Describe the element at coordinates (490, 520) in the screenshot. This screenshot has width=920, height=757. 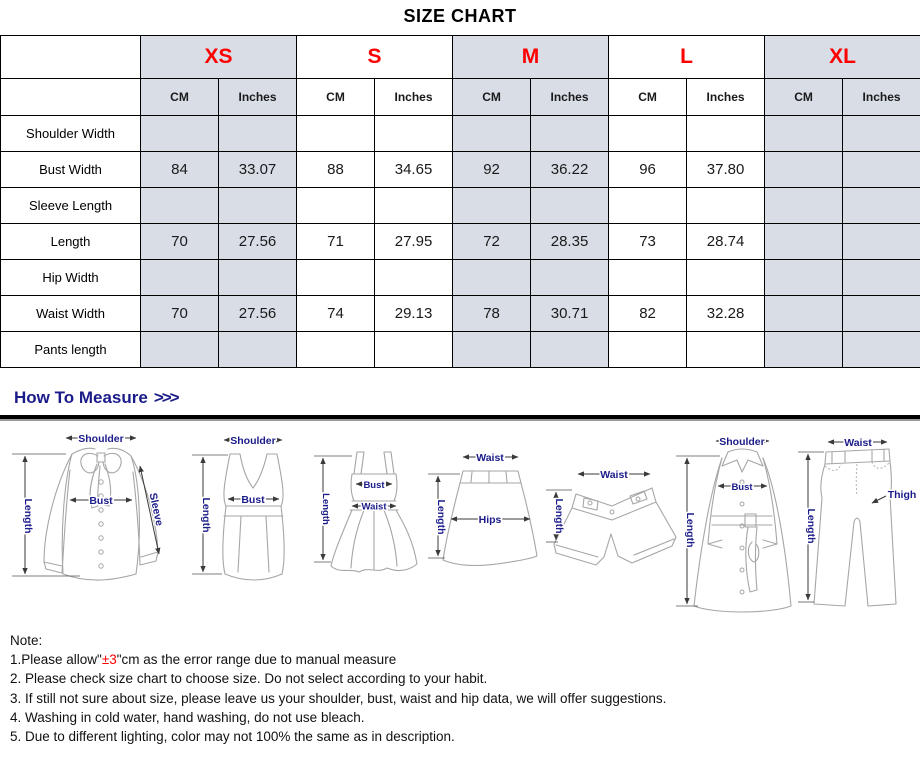
I see `skirt-hips-label: Hips` at that location.